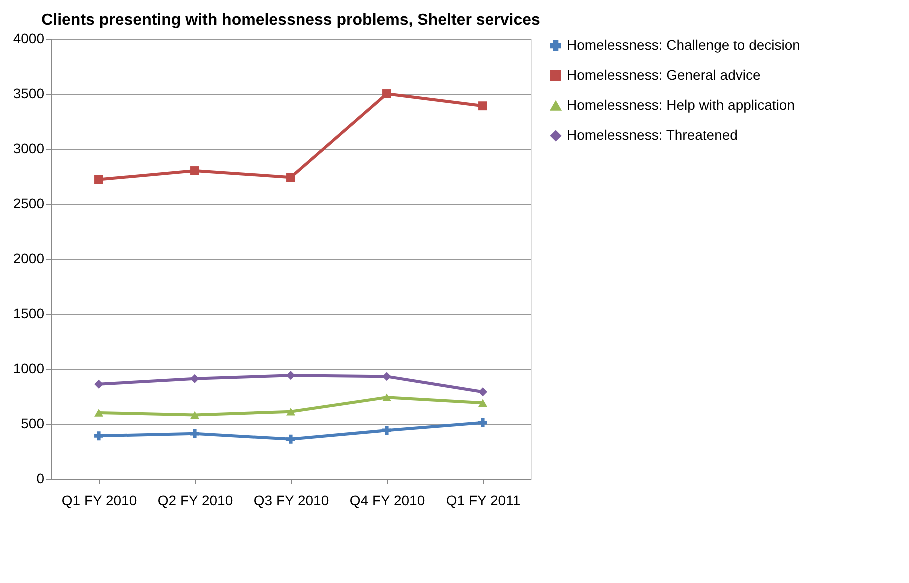 The height and width of the screenshot is (583, 909). What do you see at coordinates (291, 20) in the screenshot?
I see `chart-title: Clients presenting with homelessness problems, Shelter services` at bounding box center [291, 20].